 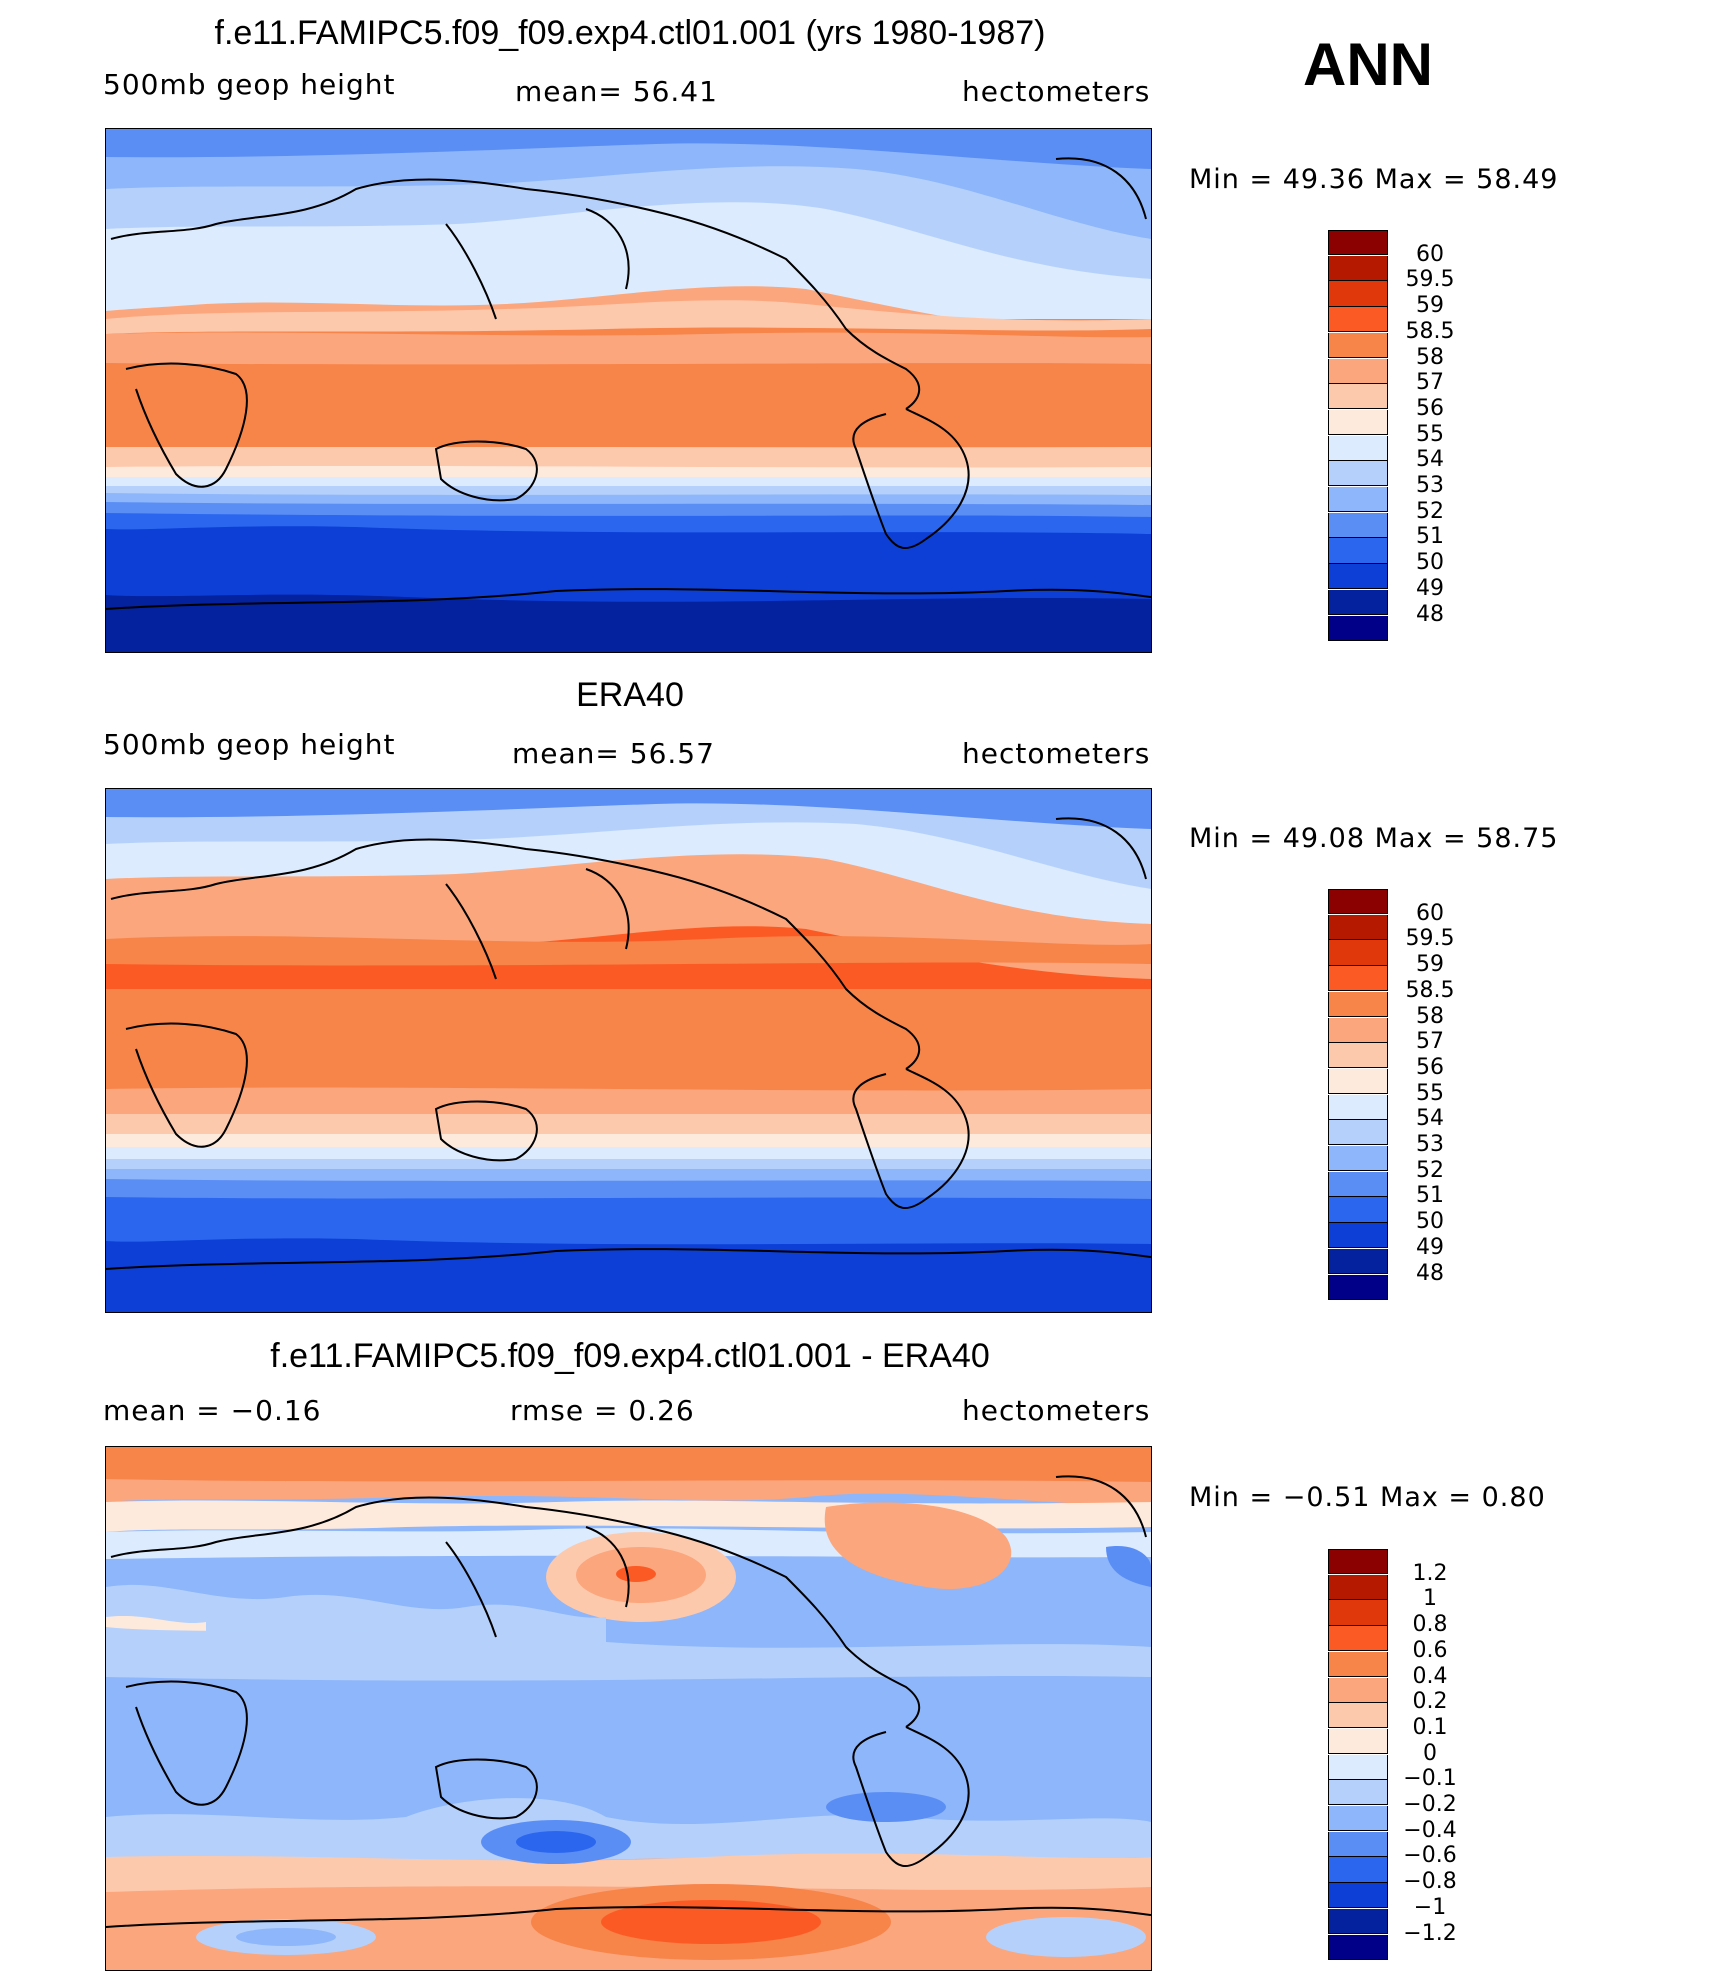 What do you see at coordinates (249, 84) in the screenshot?
I see `panel-1-variable-label: 500mb geop height` at bounding box center [249, 84].